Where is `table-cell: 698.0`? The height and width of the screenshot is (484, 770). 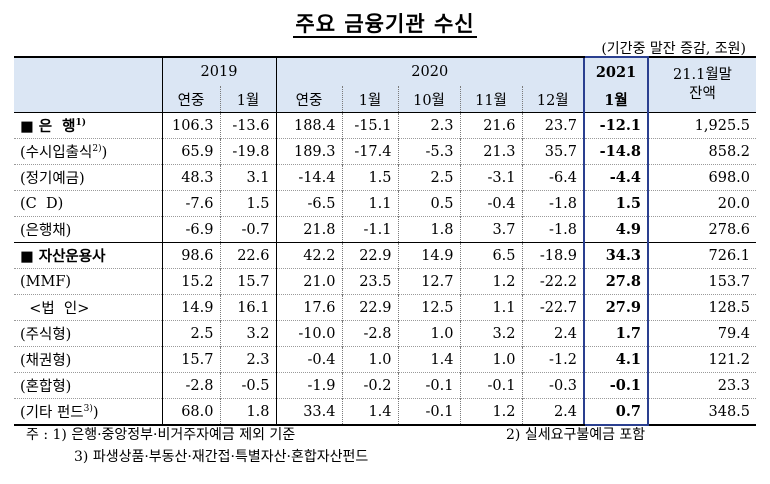
table-cell: 698.0 is located at coordinates (702, 177).